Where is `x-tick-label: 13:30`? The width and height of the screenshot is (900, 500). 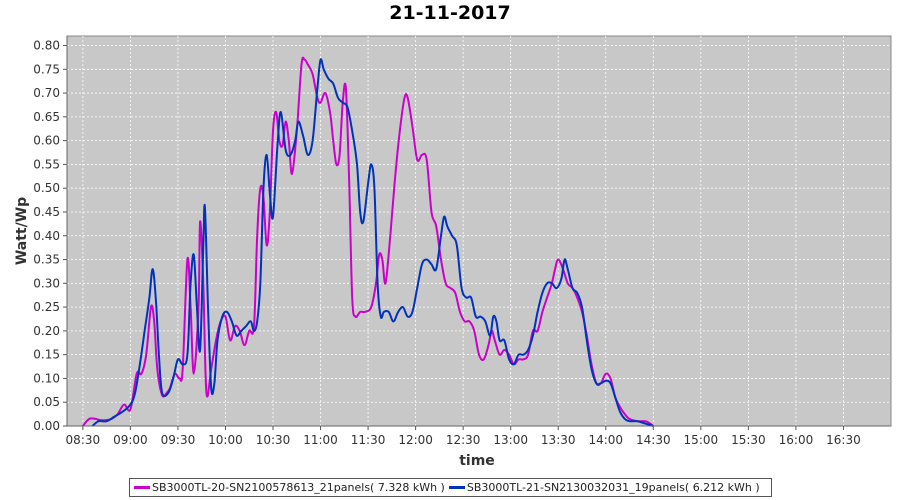 x-tick-label: 13:30 is located at coordinates (558, 440).